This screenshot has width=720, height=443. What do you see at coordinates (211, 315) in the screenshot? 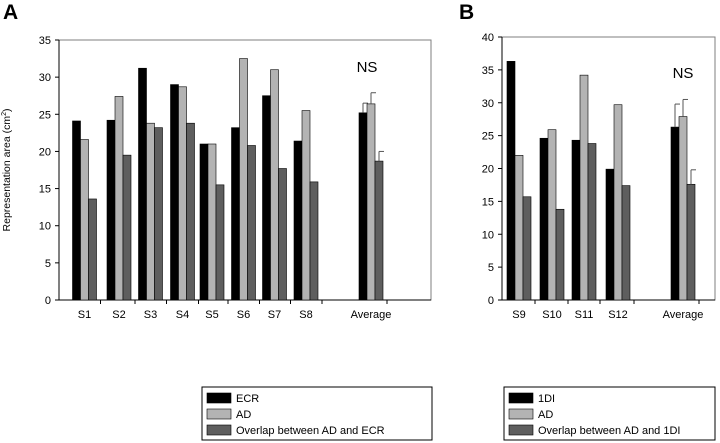
I see `x-tick-label: S5` at bounding box center [211, 315].